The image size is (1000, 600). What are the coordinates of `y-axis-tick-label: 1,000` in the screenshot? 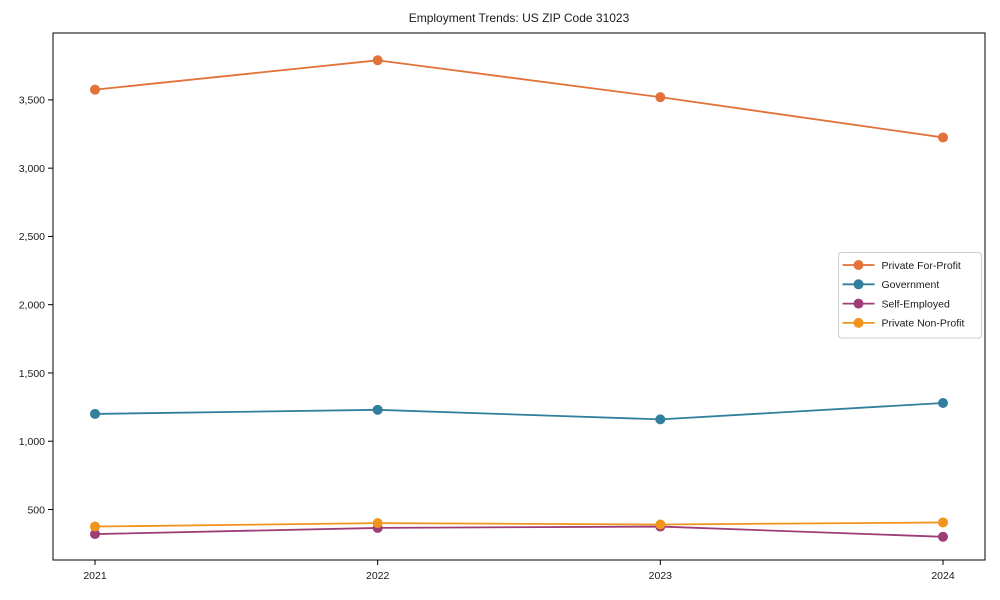 It's located at (32, 442).